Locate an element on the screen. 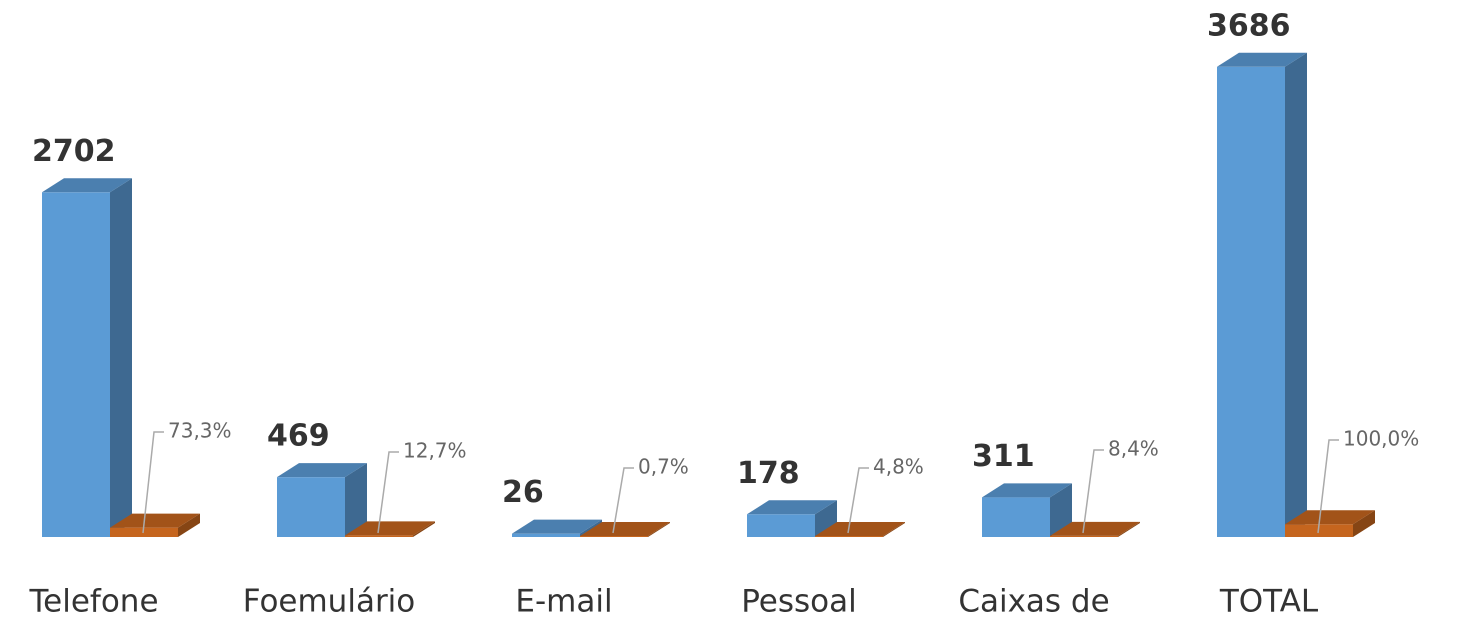  data-label: 0,7% is located at coordinates (663, 467).